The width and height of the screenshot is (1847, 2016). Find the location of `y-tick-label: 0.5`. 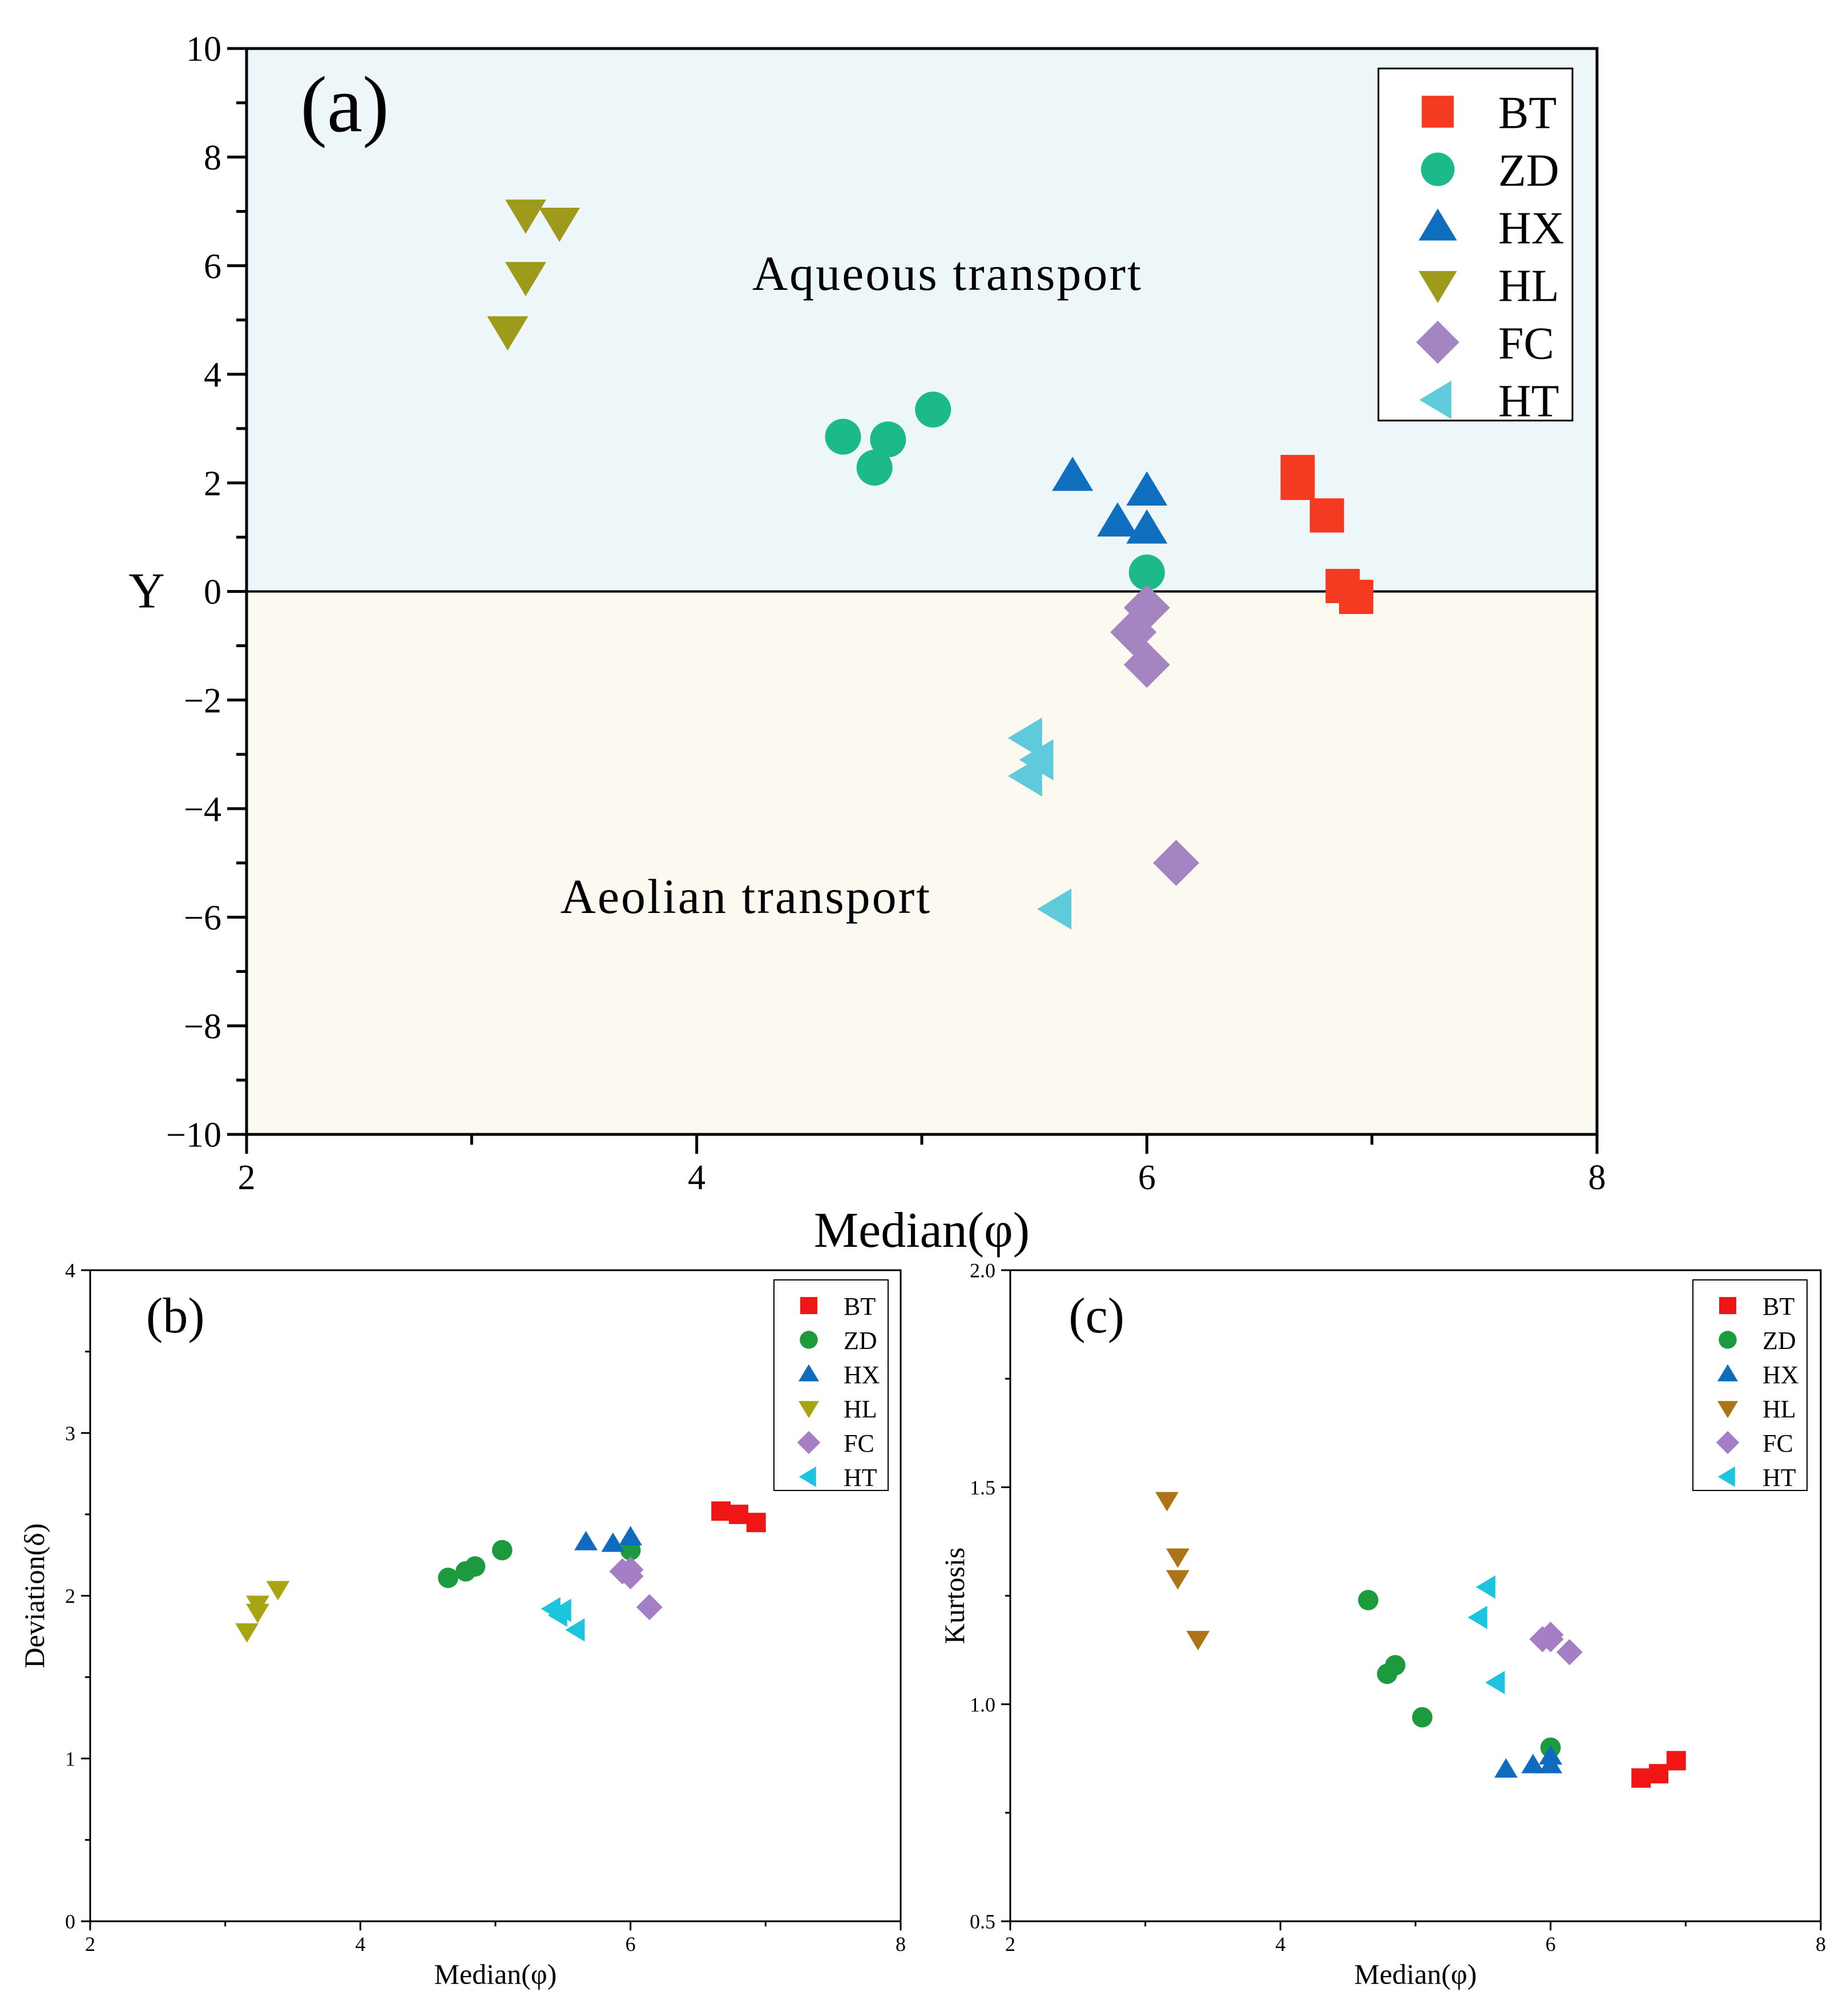

y-tick-label: 0.5 is located at coordinates (982, 1921).